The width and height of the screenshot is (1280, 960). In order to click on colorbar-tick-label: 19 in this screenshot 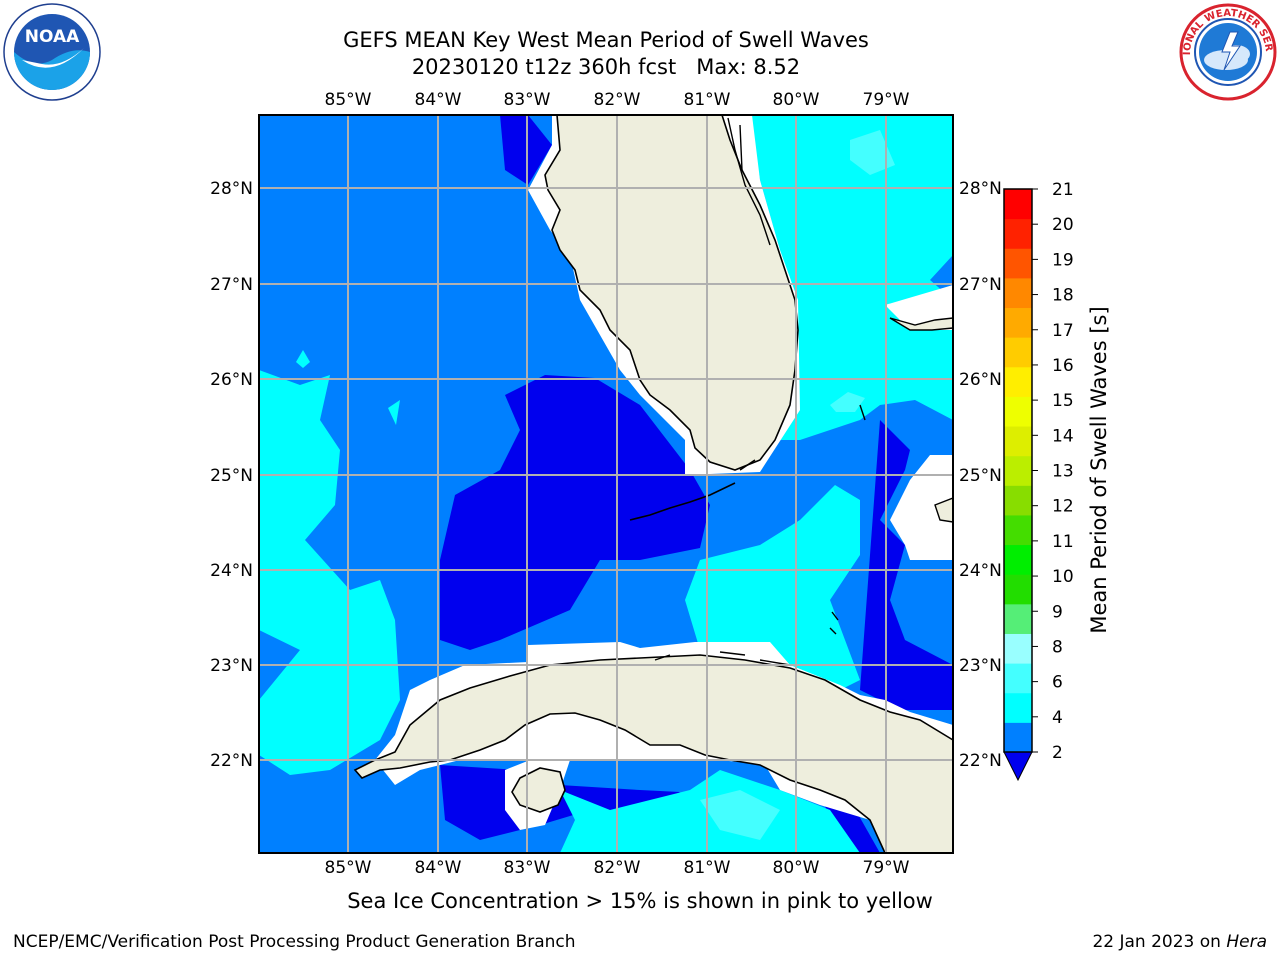, I will do `click(1063, 260)`.